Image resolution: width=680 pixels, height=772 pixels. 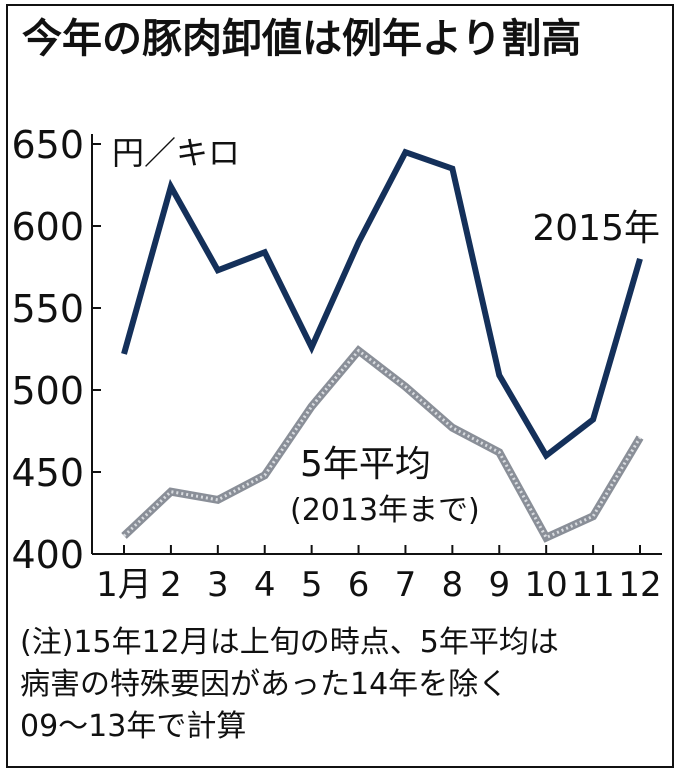 What do you see at coordinates (47, 309) in the screenshot?
I see `y-tick-label-550: 550` at bounding box center [47, 309].